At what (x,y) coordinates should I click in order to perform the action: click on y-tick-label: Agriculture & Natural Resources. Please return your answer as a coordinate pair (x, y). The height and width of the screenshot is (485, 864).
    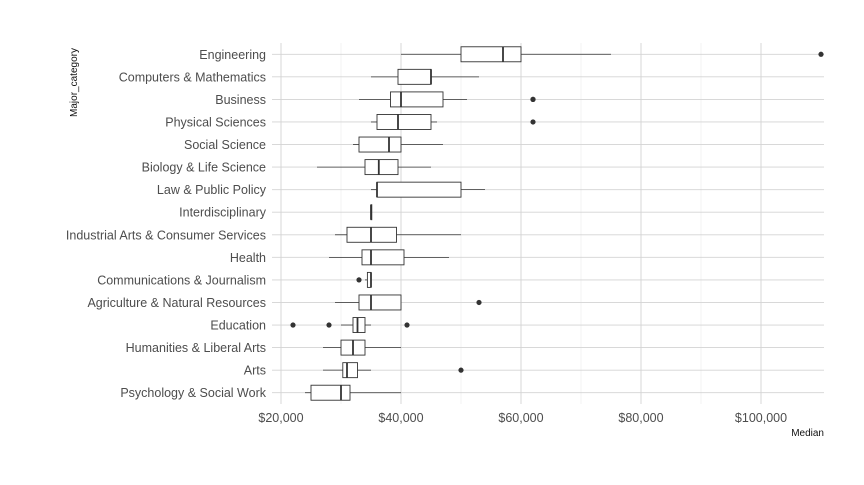
    Looking at the image, I should click on (176, 303).